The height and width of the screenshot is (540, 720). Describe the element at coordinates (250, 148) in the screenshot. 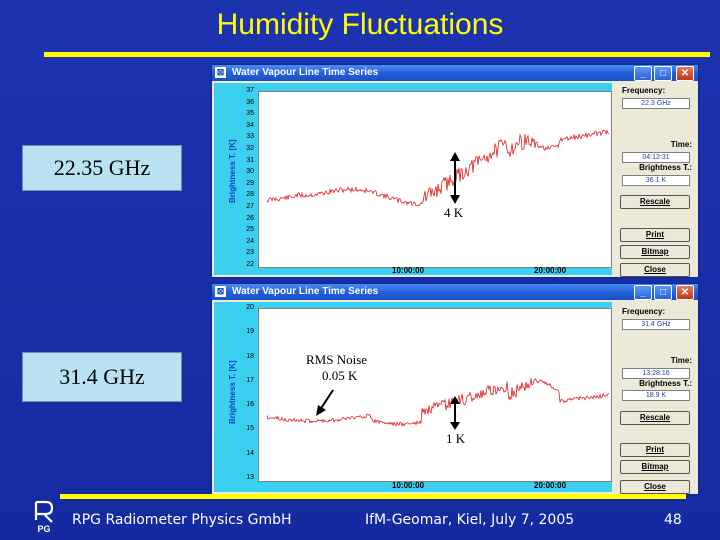

I see `y-tick: 32` at that location.